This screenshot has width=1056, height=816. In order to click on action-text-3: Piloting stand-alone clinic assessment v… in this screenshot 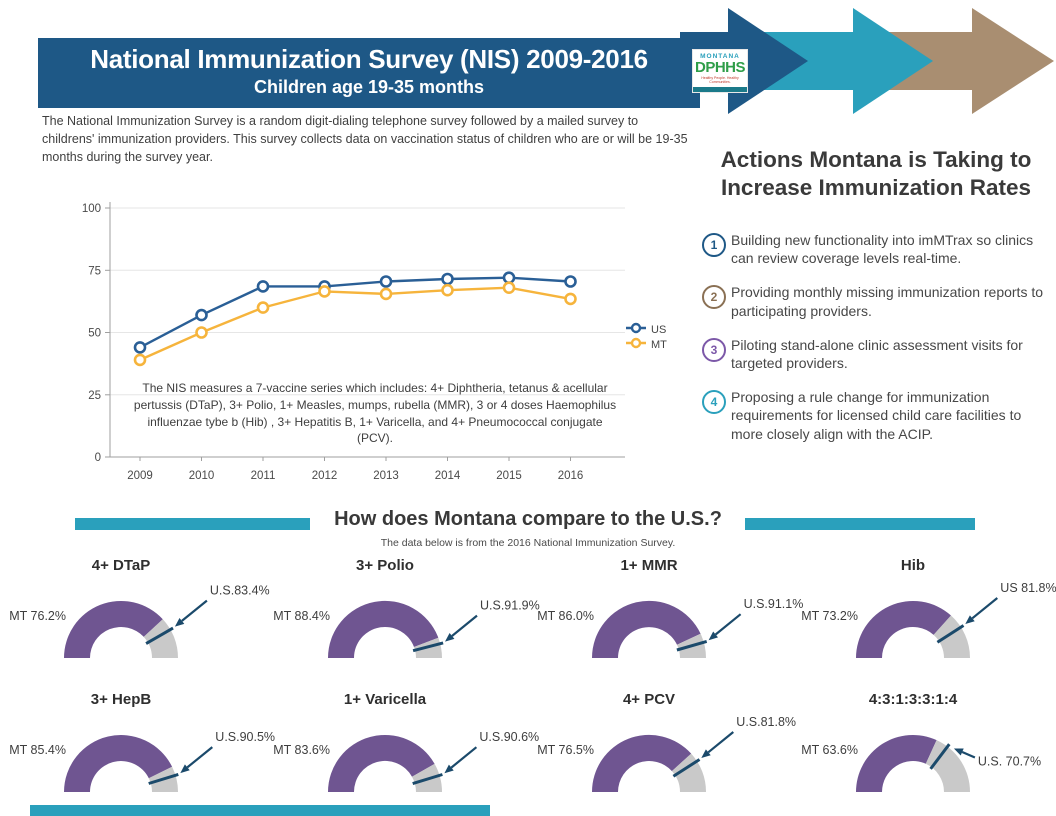, I will do `click(877, 353)`.